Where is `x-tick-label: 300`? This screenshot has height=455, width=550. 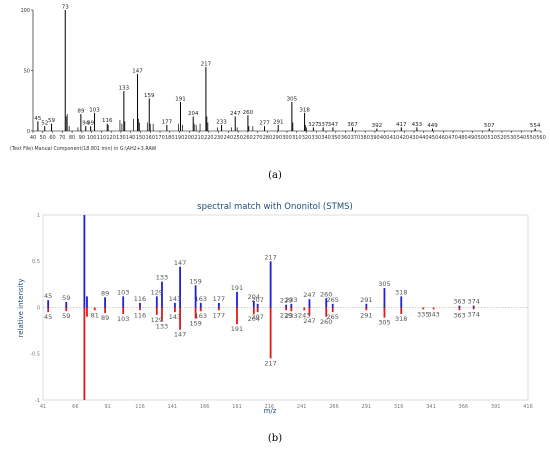 x-tick-label: 300 is located at coordinates (287, 138).